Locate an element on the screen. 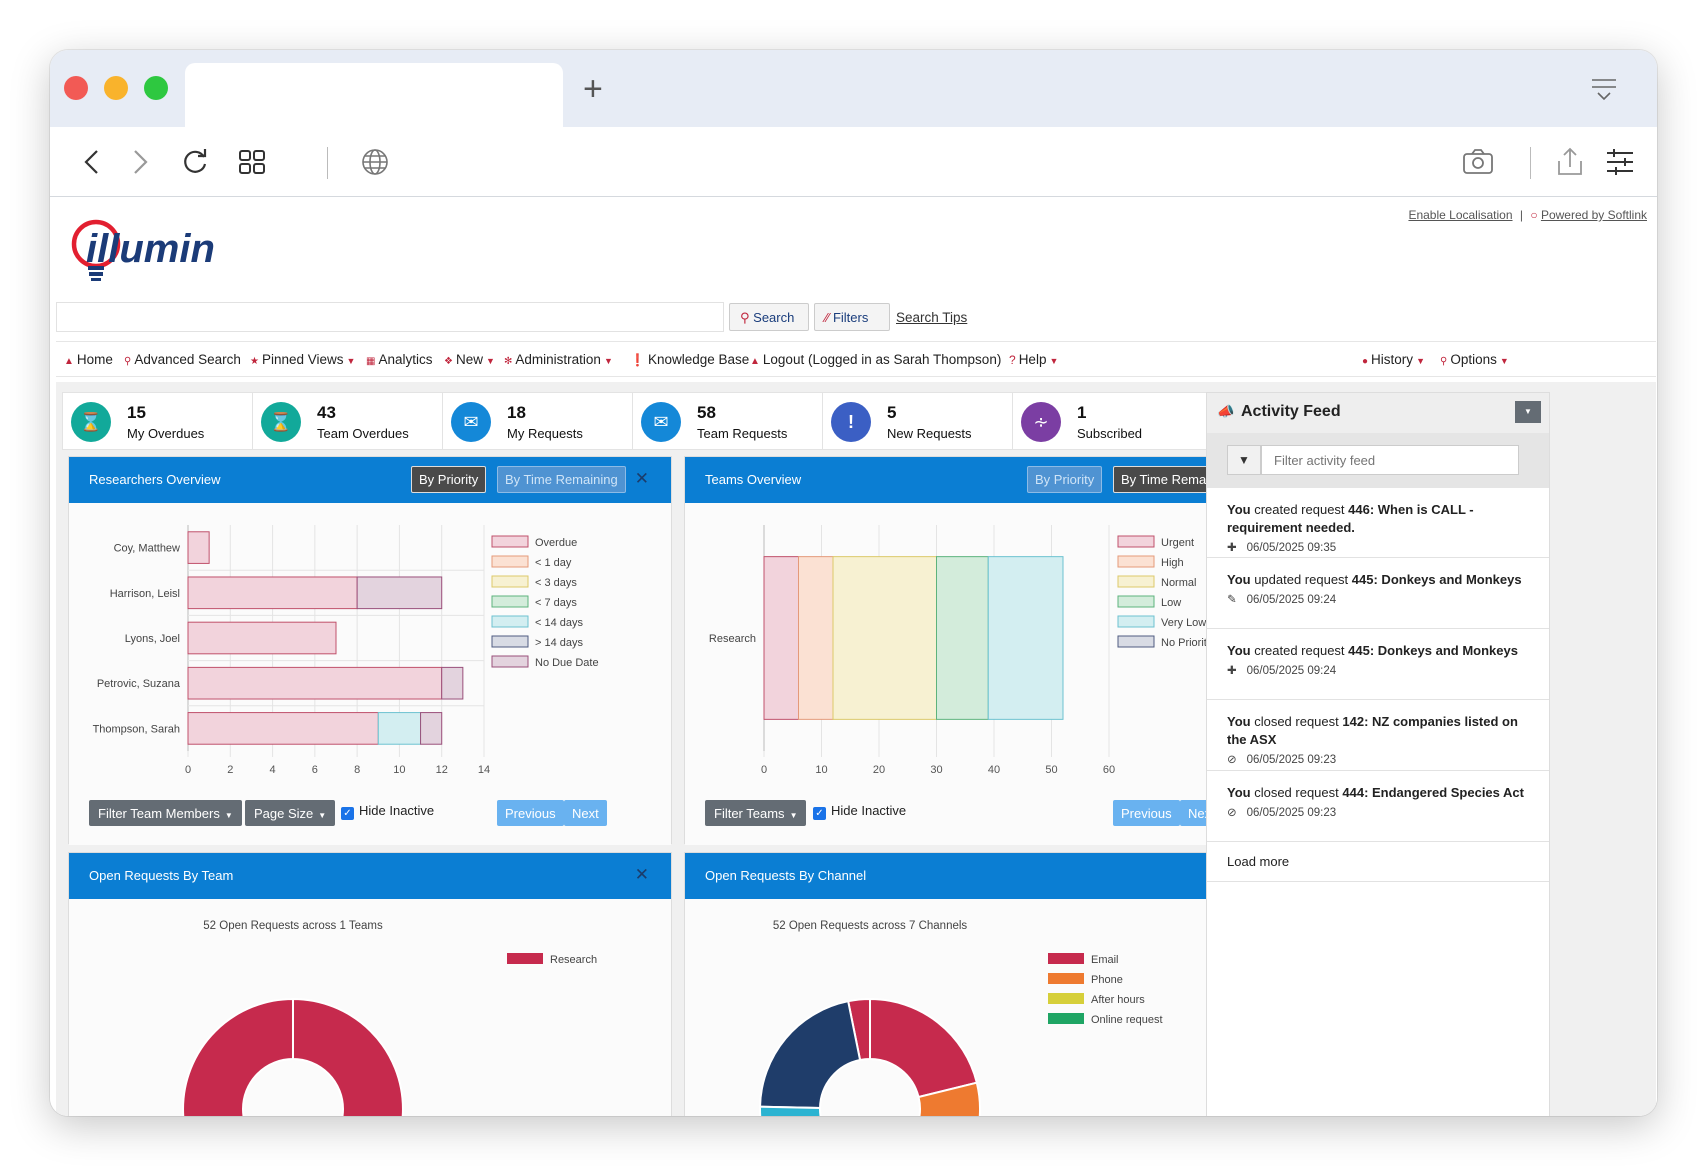 The height and width of the screenshot is (1167, 1708). new-tab-button: + is located at coordinates (593, 89).